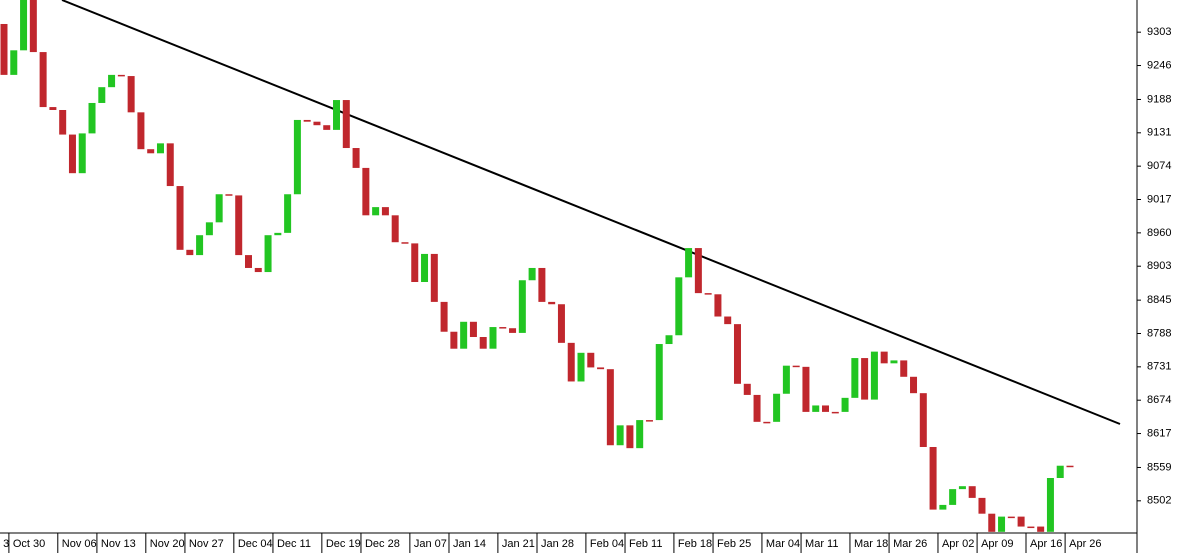 This screenshot has height=553, width=1178. What do you see at coordinates (821, 544) in the screenshot?
I see `x-tick-label: Mar 11` at bounding box center [821, 544].